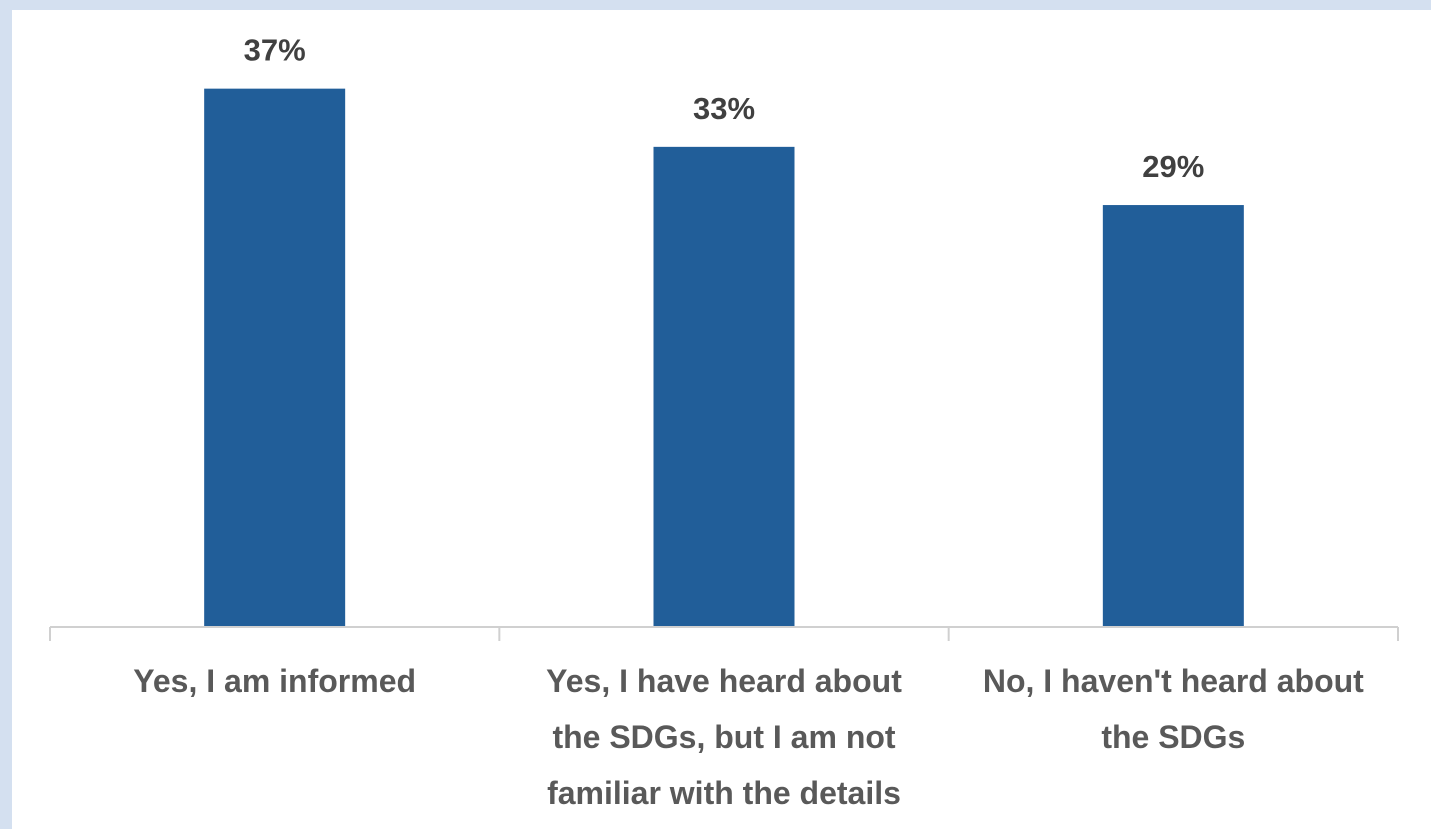  I want to click on category-label-3: No, I haven't heard about the SDGs, so click(1173, 709).